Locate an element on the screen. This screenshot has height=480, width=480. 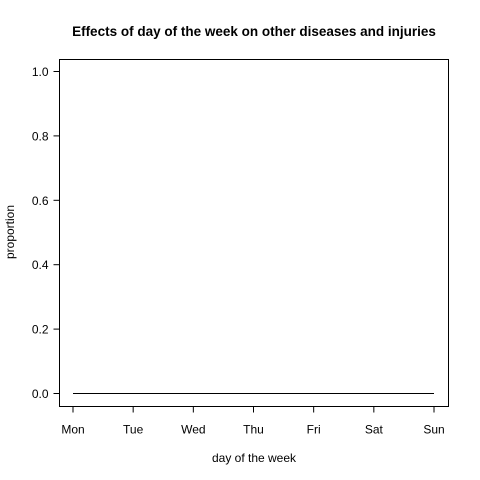
x-tick-label: Tue is located at coordinates (133, 430).